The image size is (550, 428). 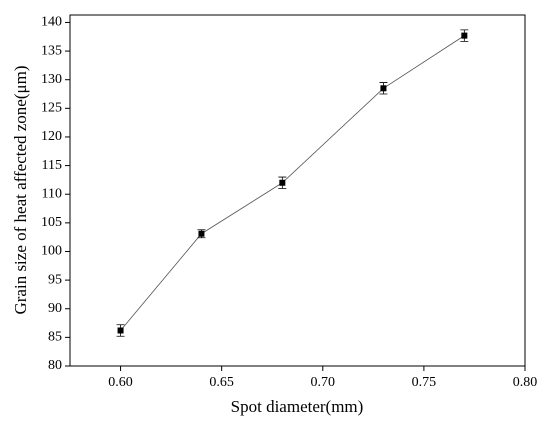 I want to click on y-tick-label: 90, so click(x=55, y=308).